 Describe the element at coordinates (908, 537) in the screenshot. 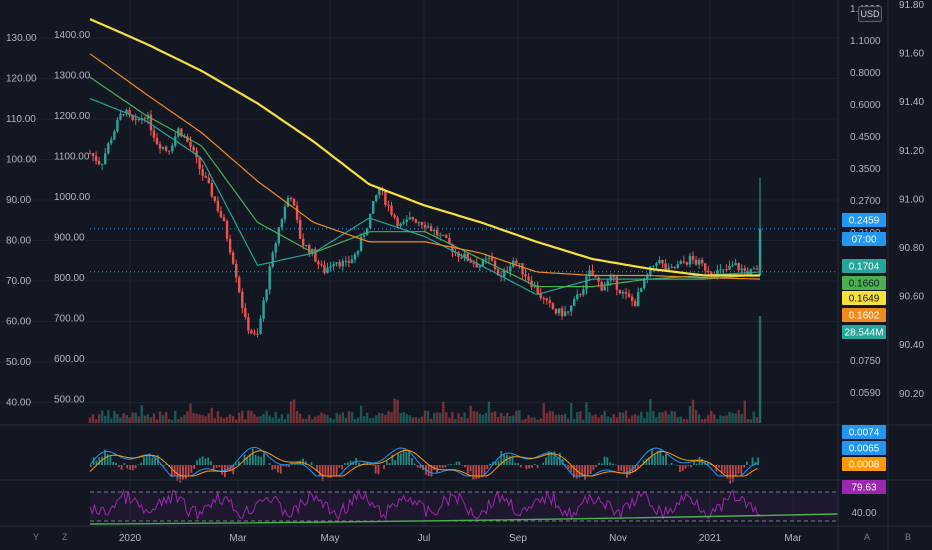

I see `corner-b: B` at that location.